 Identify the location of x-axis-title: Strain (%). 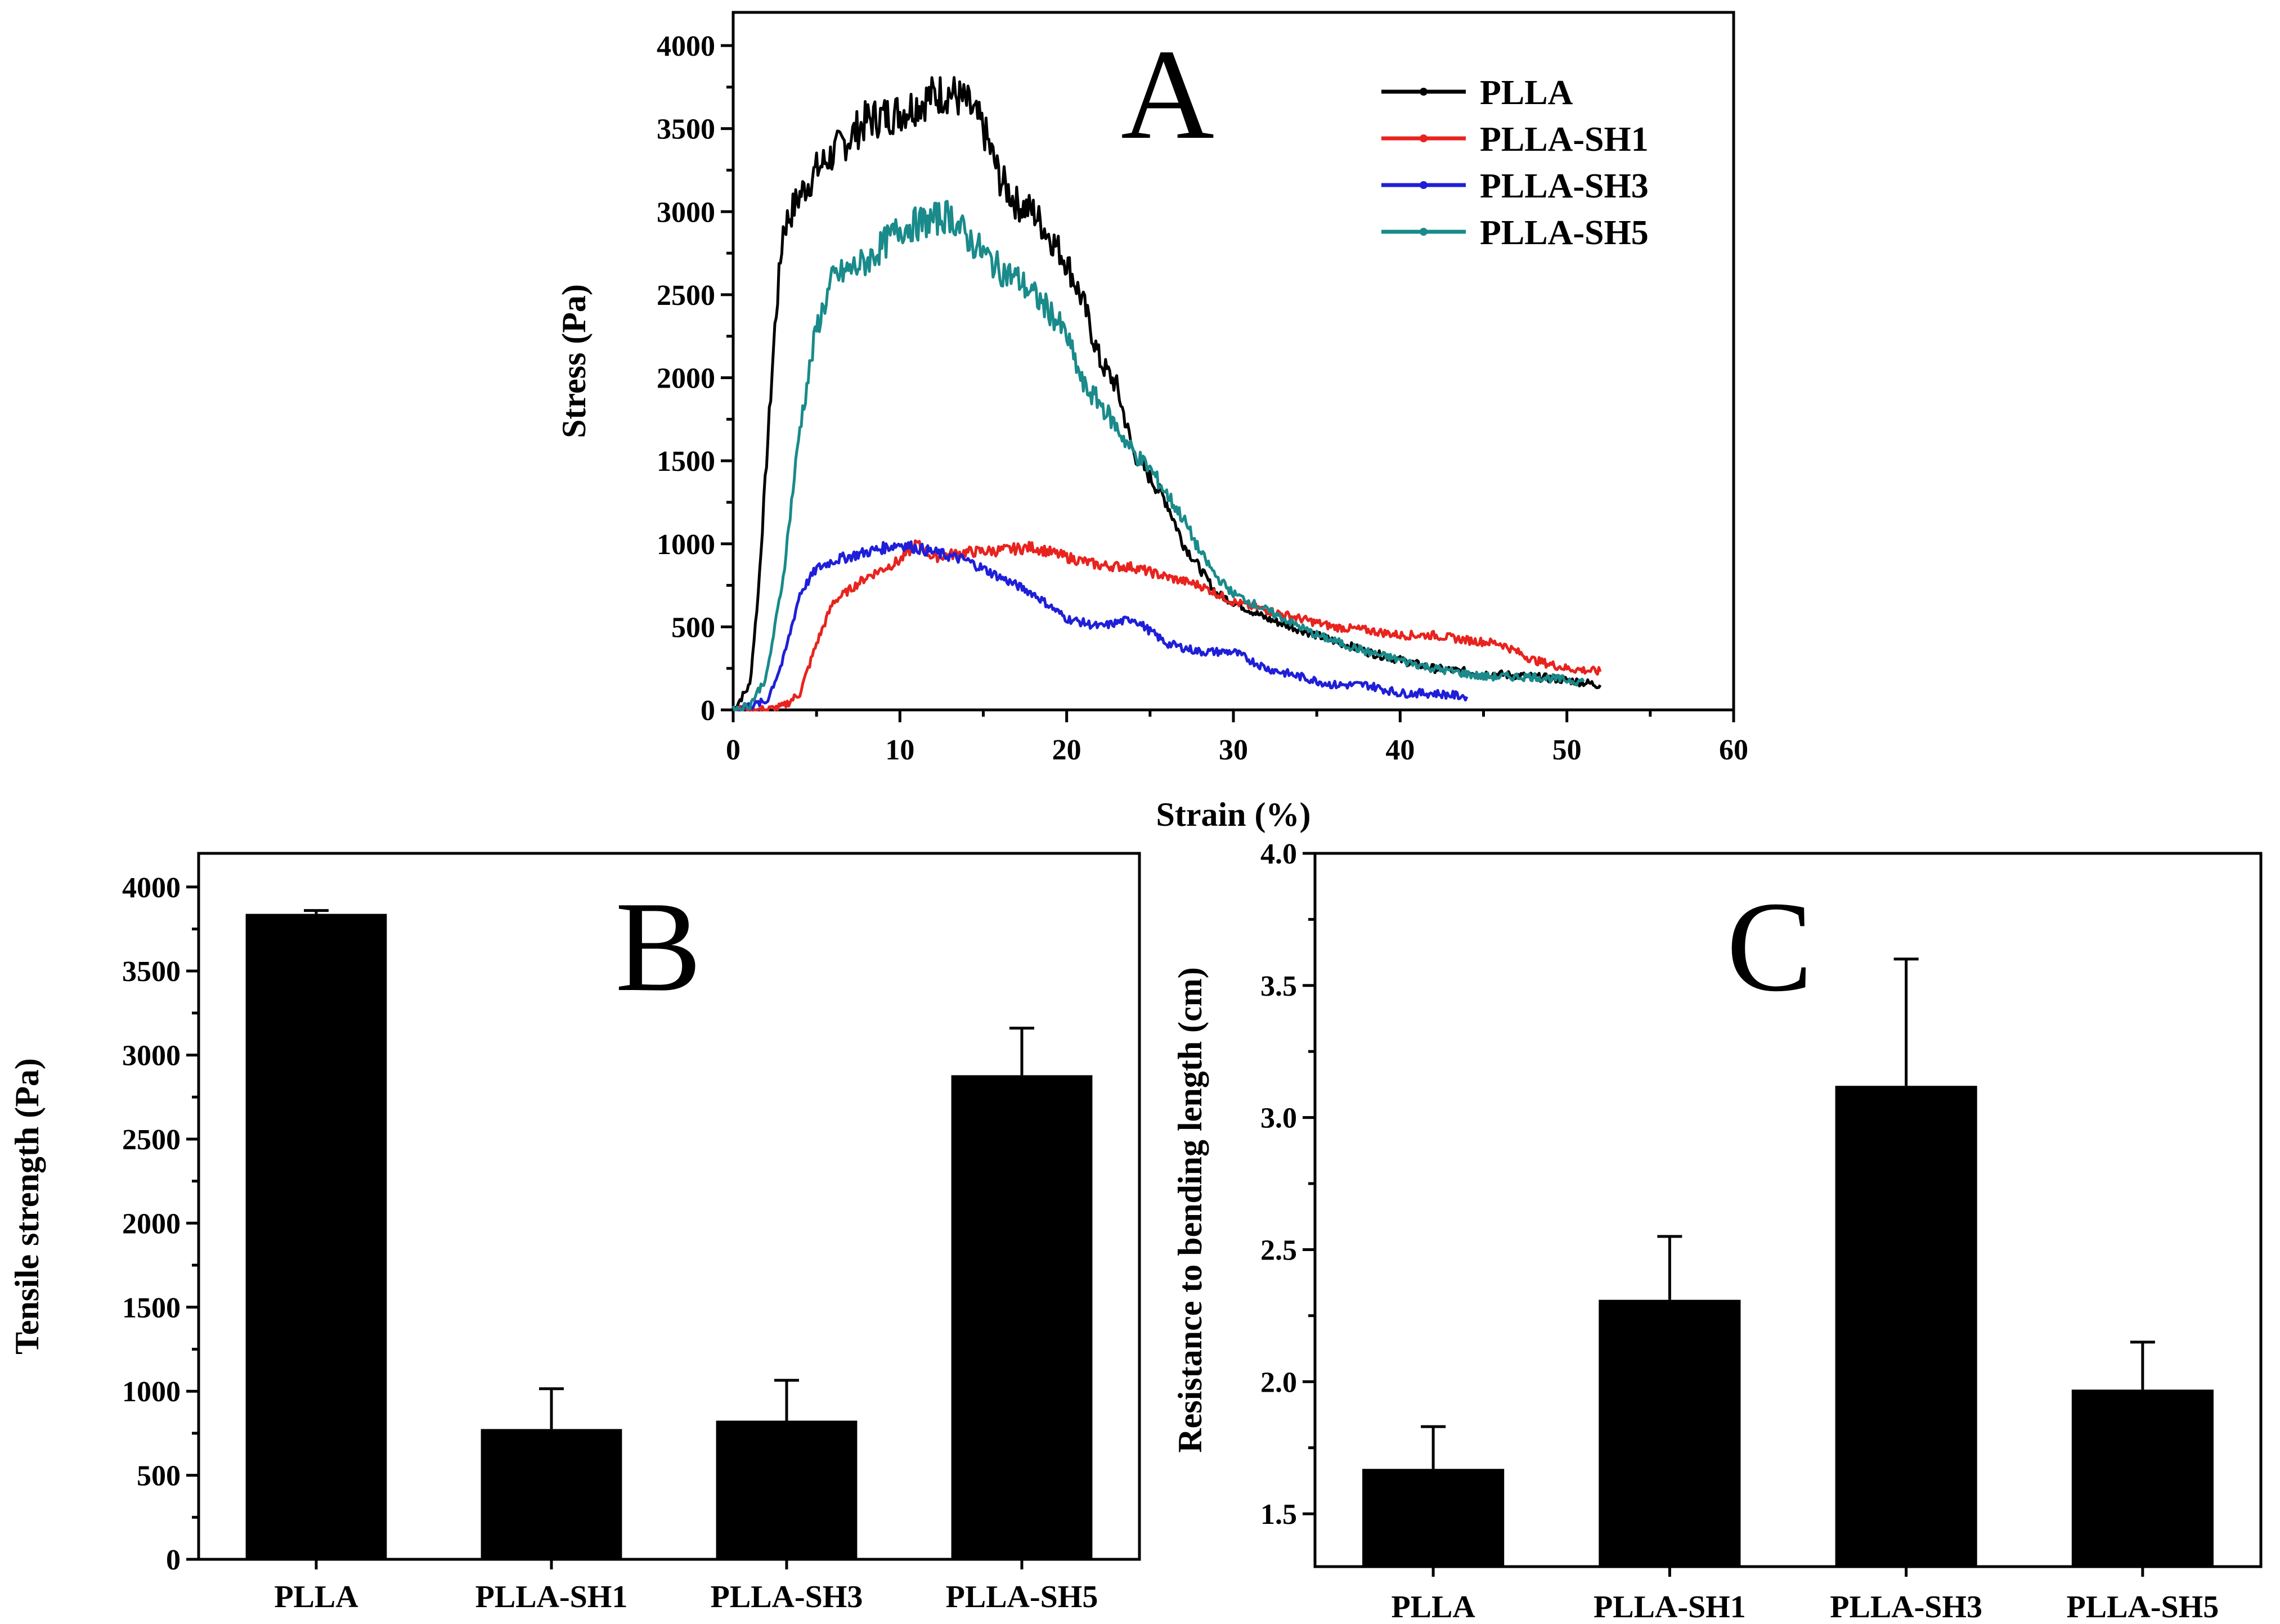
(1233, 814).